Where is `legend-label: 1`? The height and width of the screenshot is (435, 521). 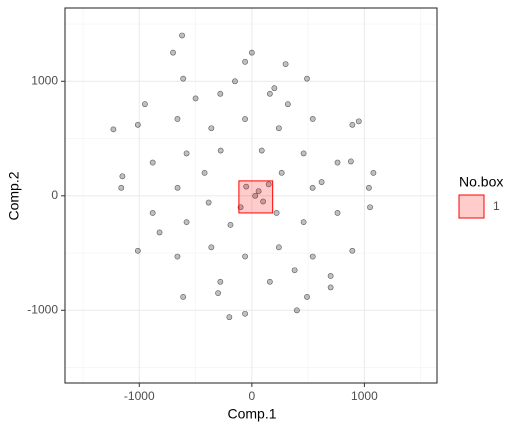 legend-label: 1 is located at coordinates (496, 206).